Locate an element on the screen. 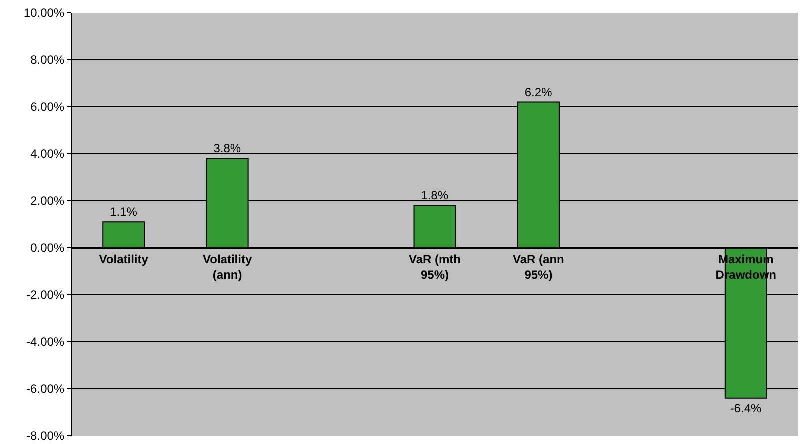 This screenshot has width=804, height=444. y-tick-label: -2.00% is located at coordinates (45, 295).